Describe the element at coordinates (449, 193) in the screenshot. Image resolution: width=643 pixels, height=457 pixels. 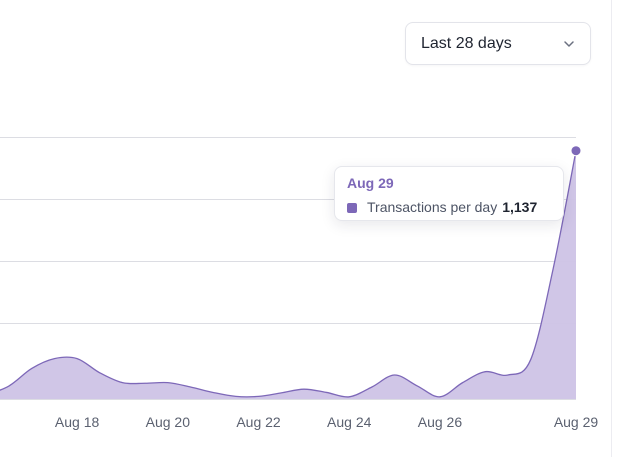
I see `chart-tooltip: Aug 29 Transactions per day 1,137` at that location.